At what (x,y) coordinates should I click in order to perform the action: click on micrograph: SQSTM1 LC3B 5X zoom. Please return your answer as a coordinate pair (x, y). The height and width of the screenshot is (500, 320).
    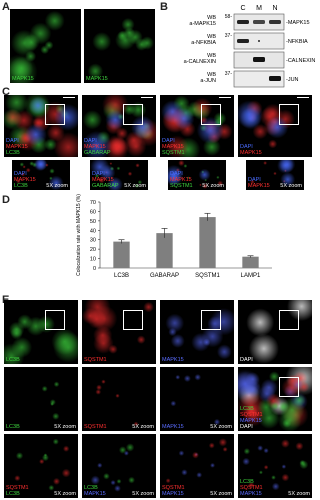
    Looking at the image, I should click on (41, 466).